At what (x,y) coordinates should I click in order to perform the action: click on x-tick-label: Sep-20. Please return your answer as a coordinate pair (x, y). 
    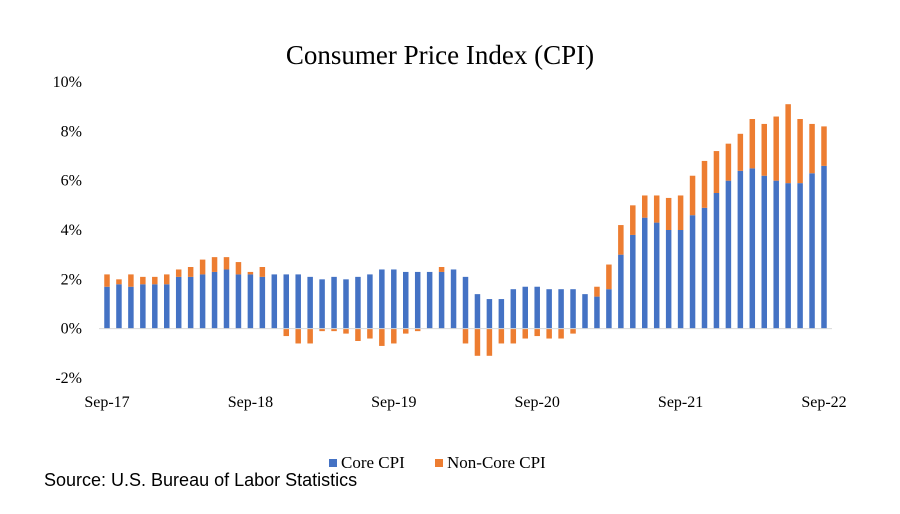
    Looking at the image, I should click on (537, 402).